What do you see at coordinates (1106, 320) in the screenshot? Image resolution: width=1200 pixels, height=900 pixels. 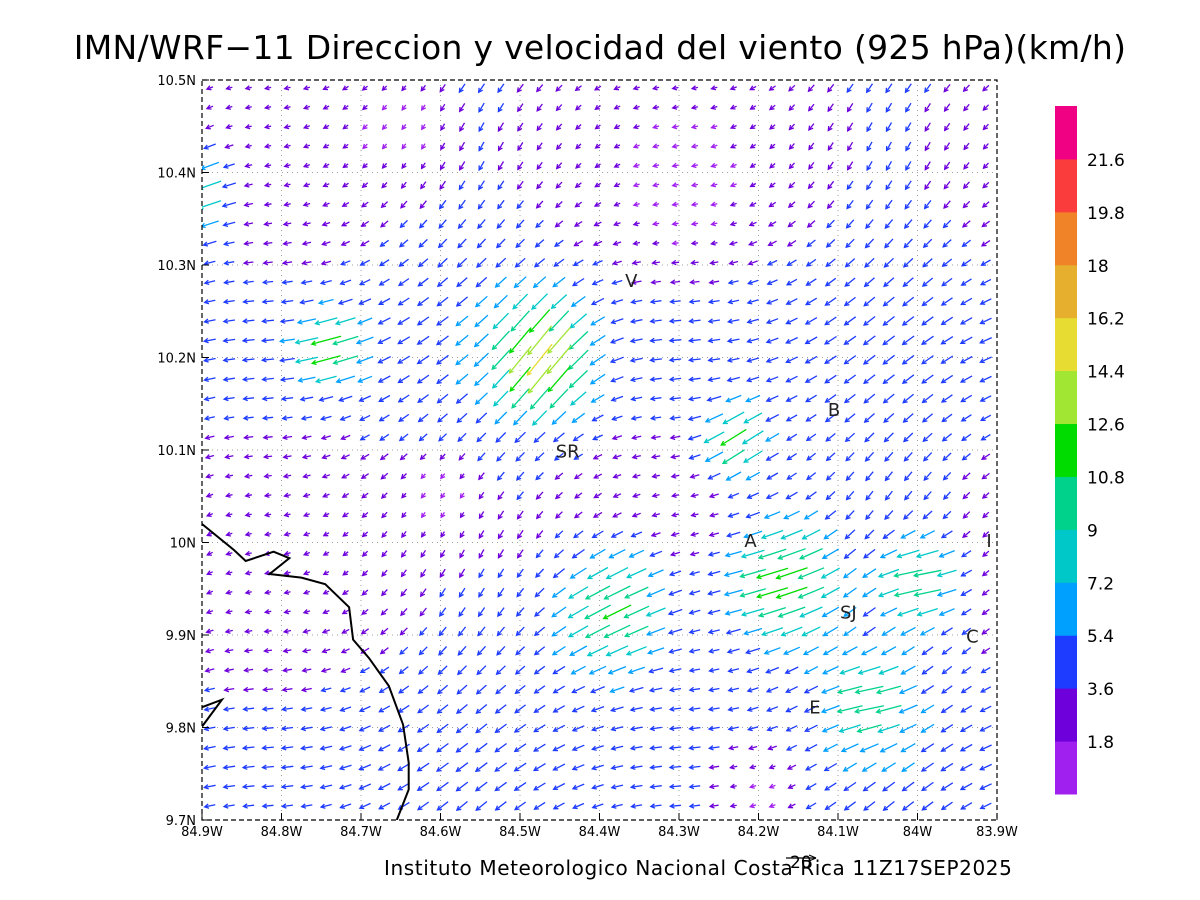 I see `color-scale-label: 16.2` at bounding box center [1106, 320].